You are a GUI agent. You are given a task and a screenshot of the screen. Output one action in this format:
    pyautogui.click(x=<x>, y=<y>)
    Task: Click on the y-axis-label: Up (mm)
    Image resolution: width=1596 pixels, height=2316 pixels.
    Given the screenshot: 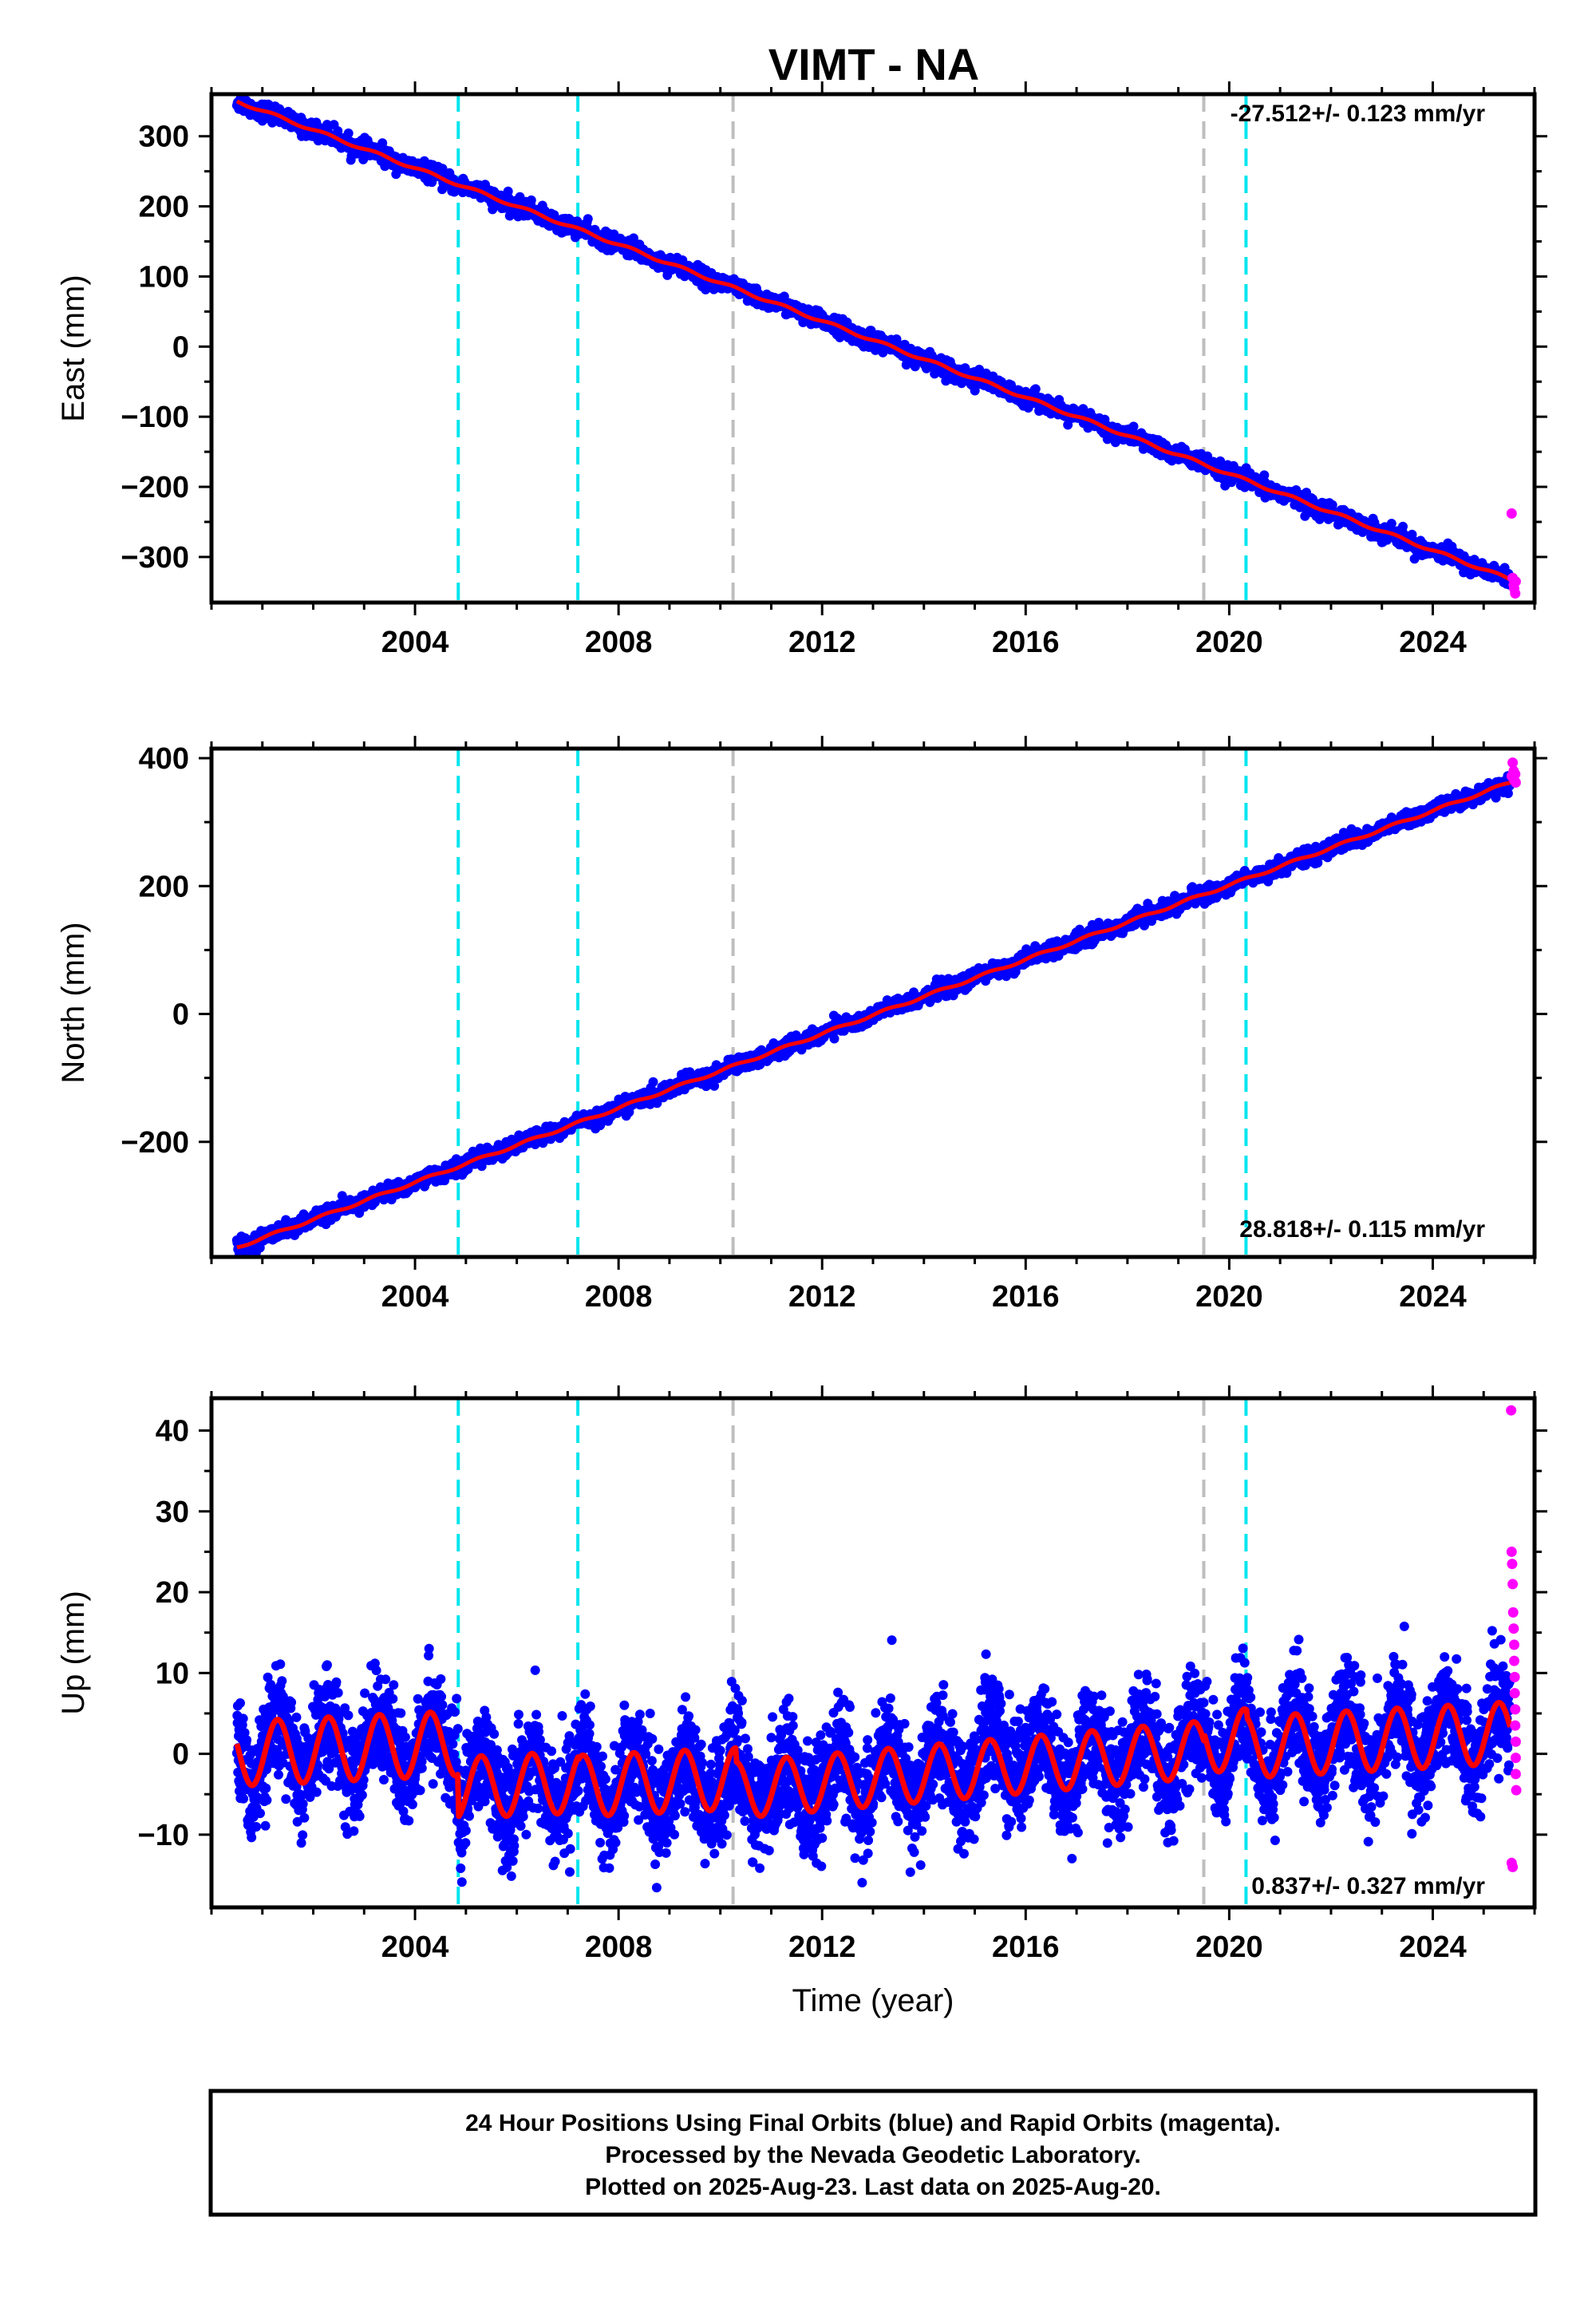 What is the action you would take?
    pyautogui.click(x=73, y=1653)
    